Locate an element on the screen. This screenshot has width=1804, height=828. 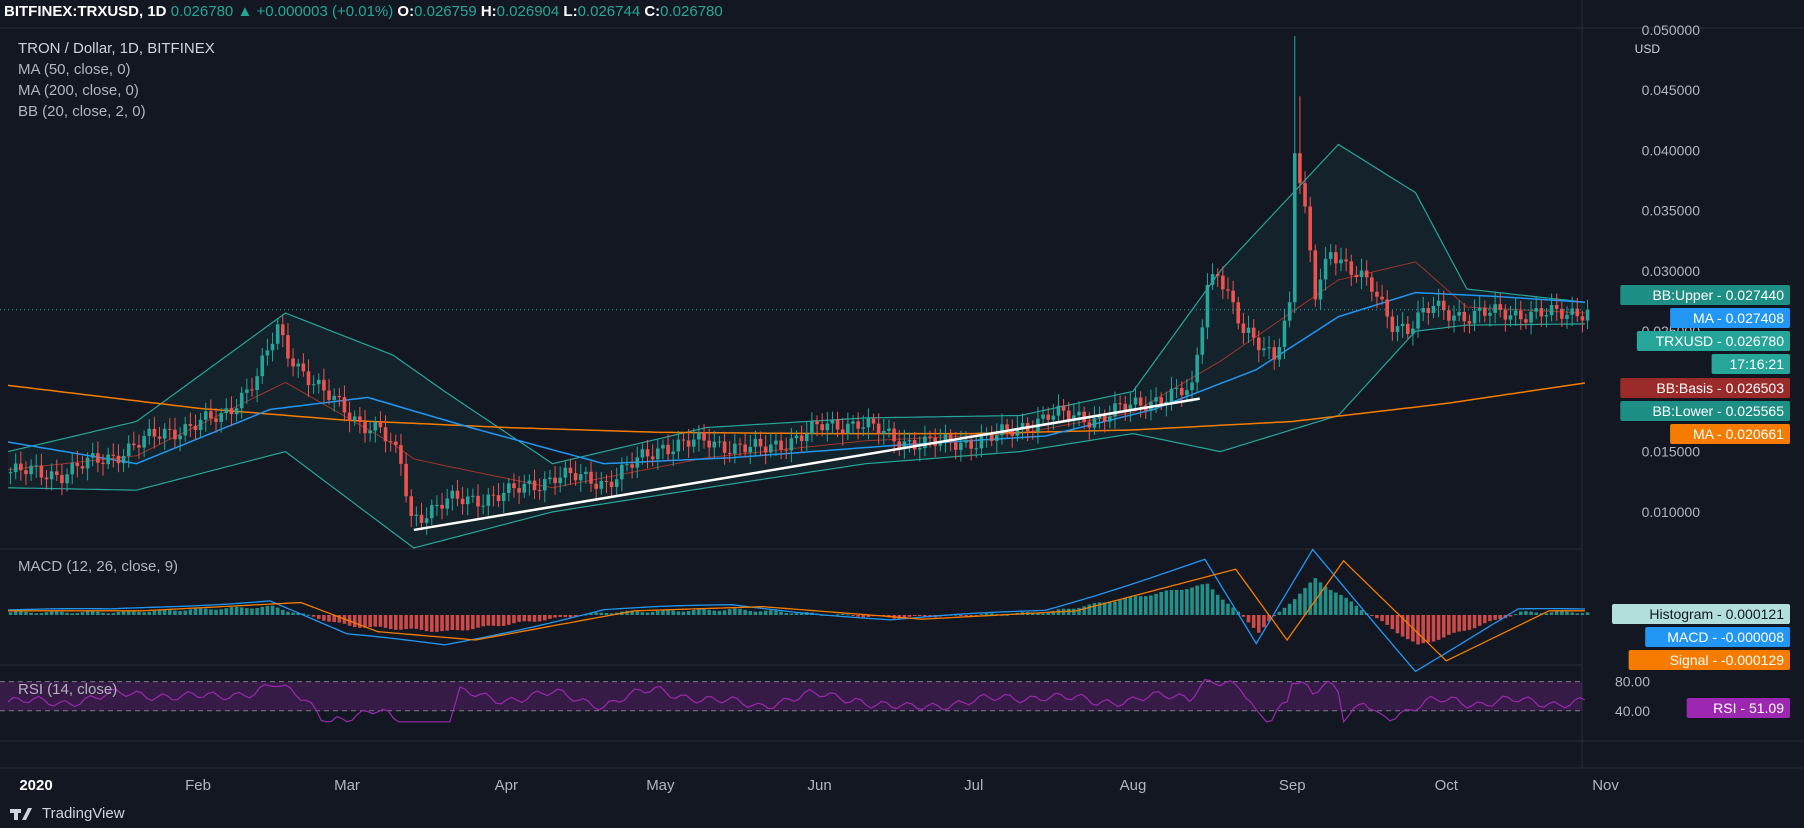
price-badge is located at coordinates (1730, 434).